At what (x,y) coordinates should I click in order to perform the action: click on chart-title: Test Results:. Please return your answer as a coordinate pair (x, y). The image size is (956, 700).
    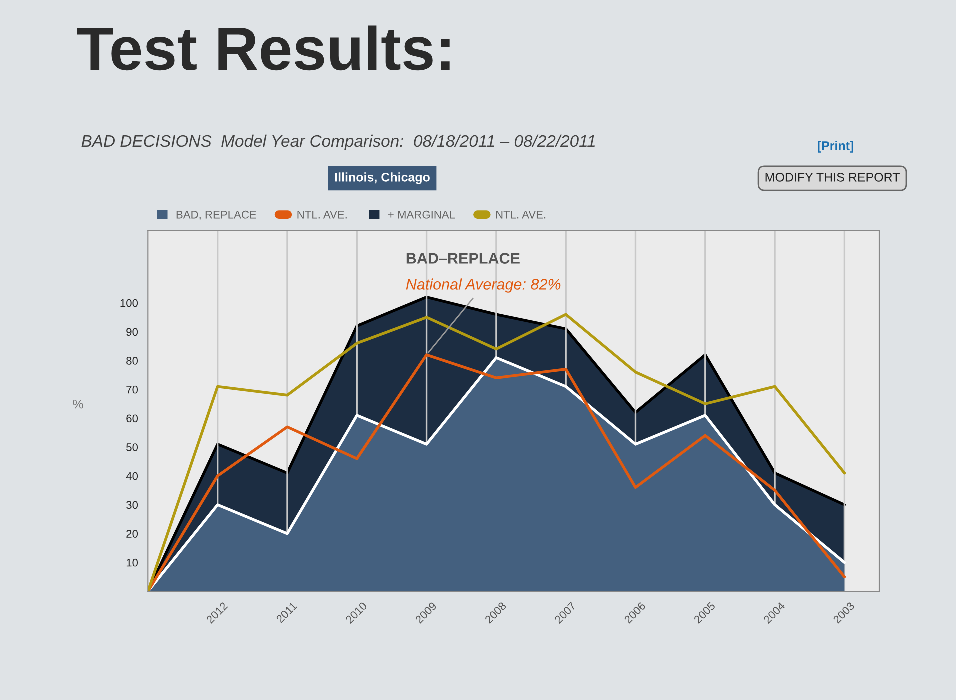
    Looking at the image, I should click on (263, 48).